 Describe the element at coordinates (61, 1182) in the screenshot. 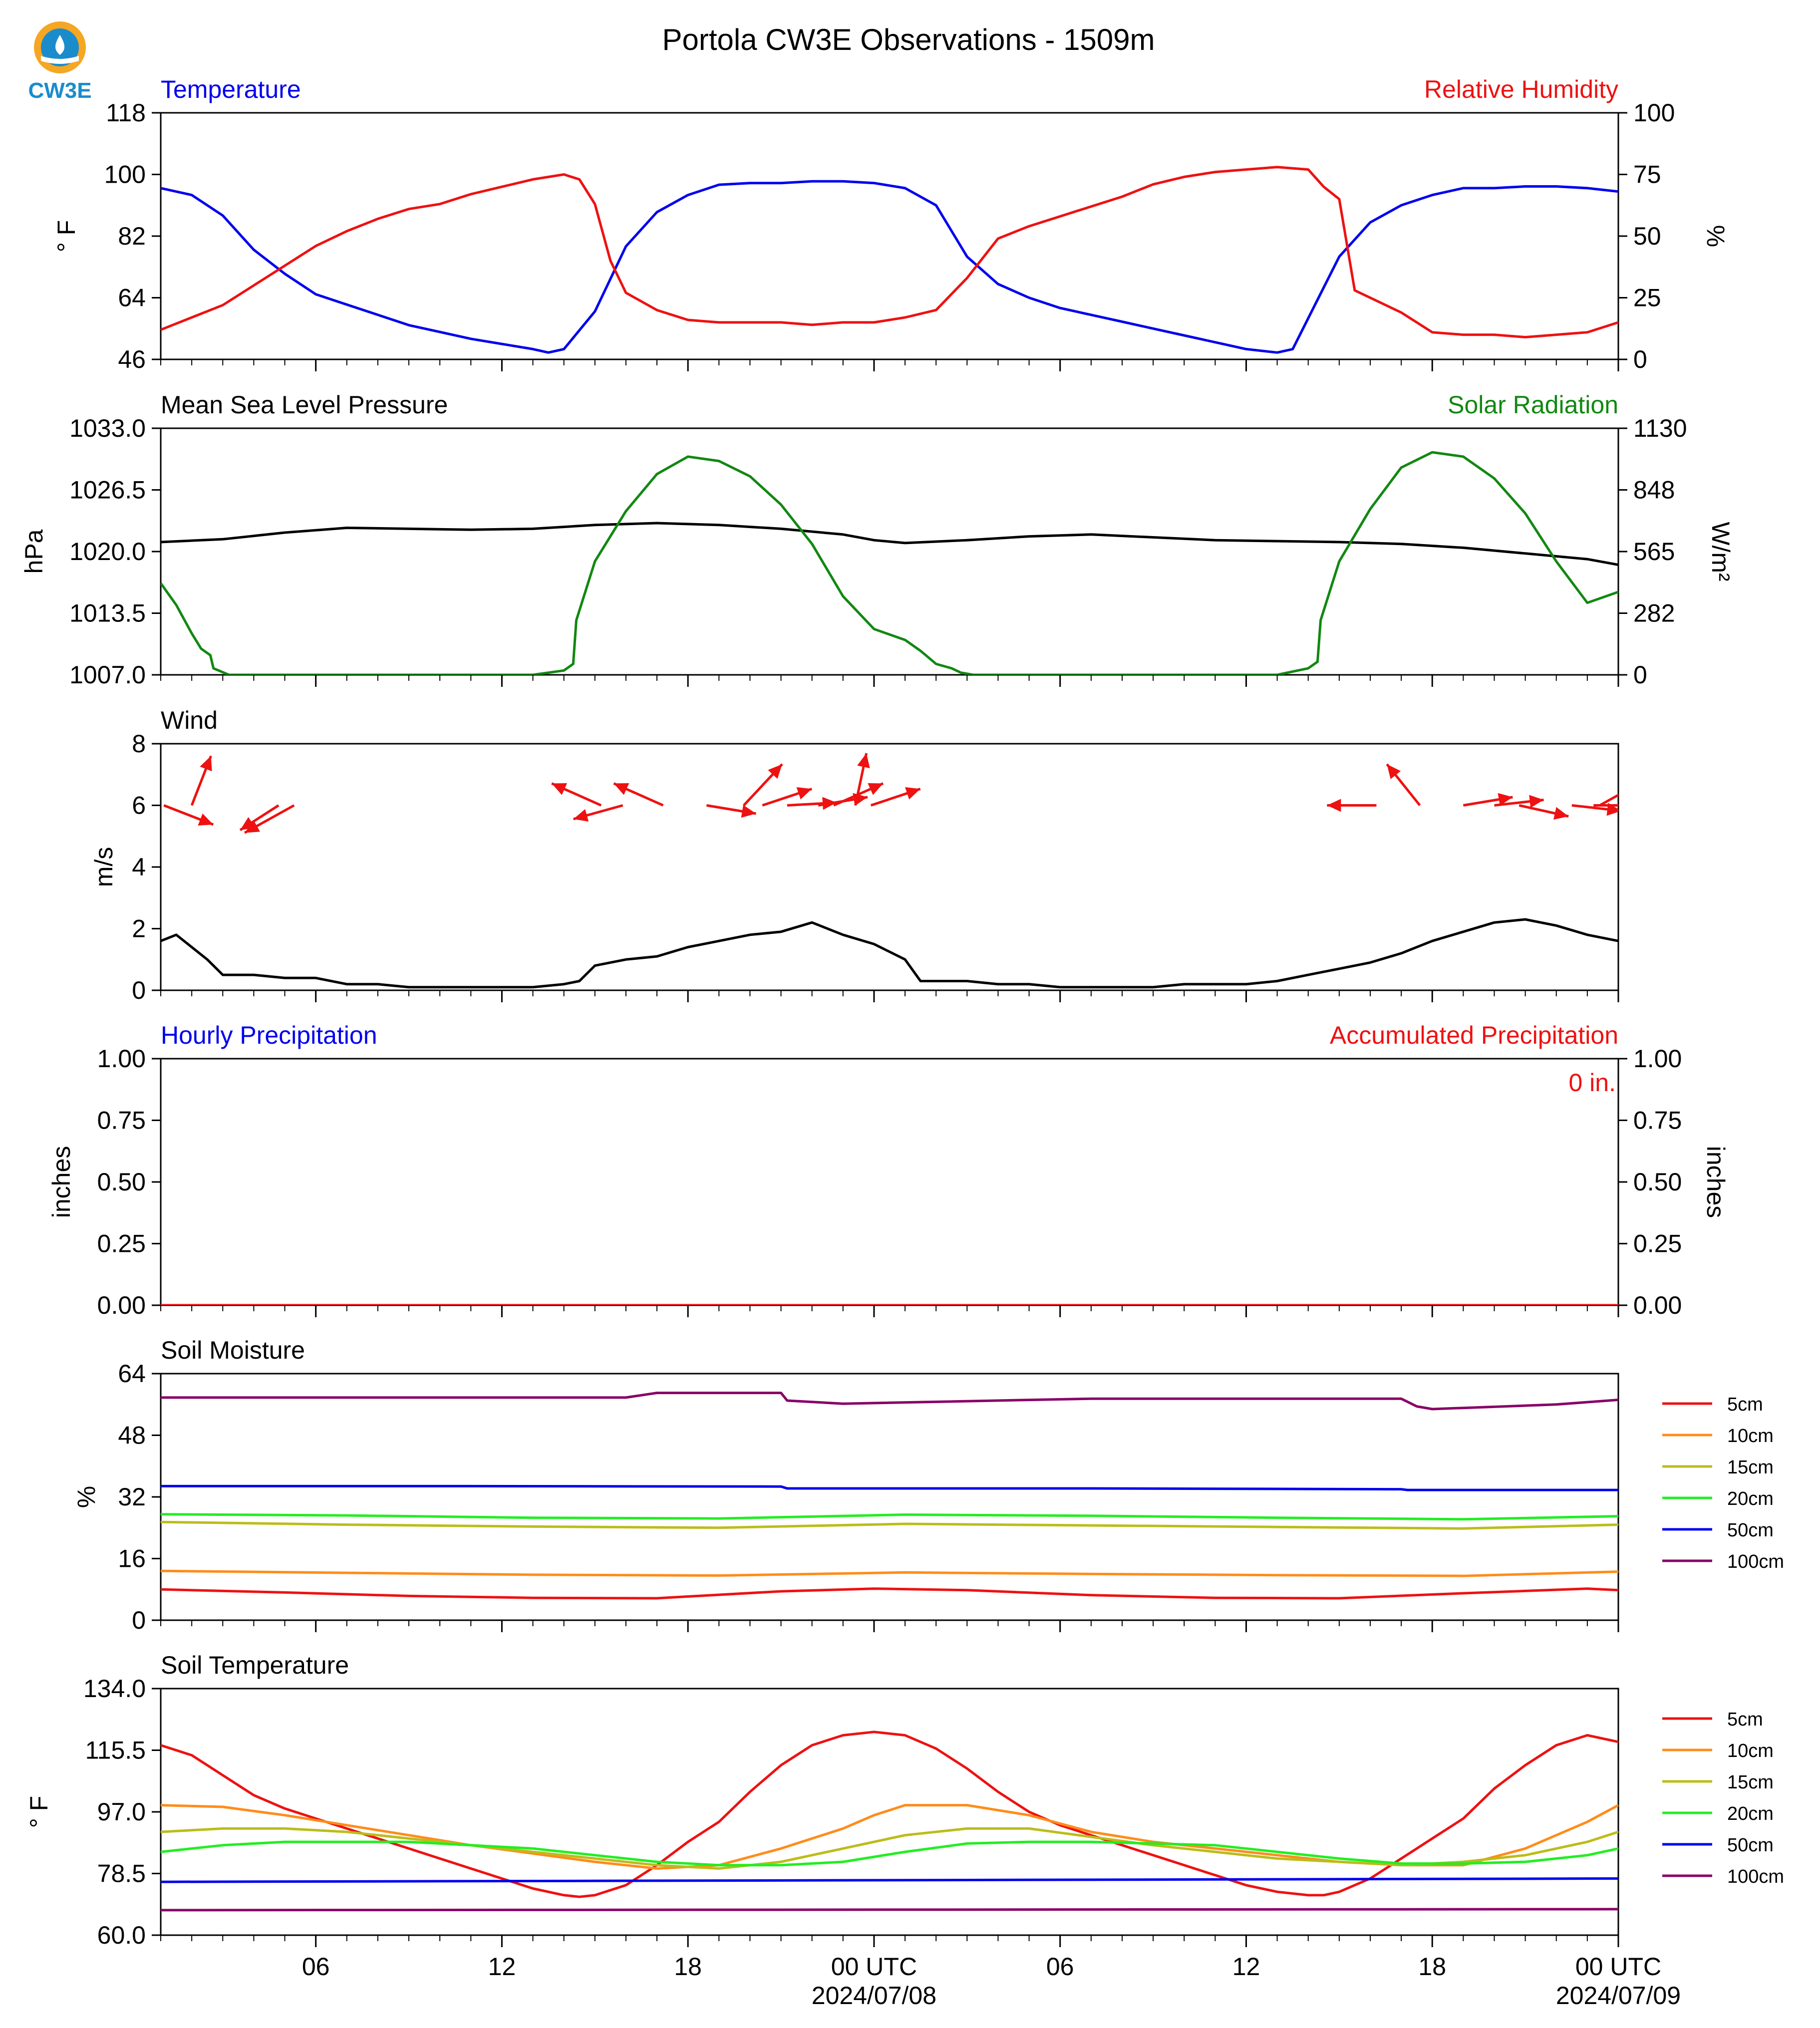

I see `left-y-axis-label: inches` at that location.